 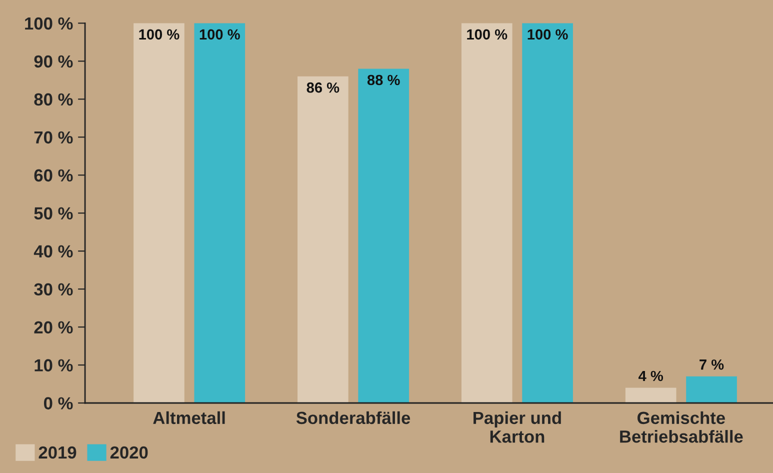 What do you see at coordinates (517, 427) in the screenshot?
I see `x-tick-label: Papier und Karton` at bounding box center [517, 427].